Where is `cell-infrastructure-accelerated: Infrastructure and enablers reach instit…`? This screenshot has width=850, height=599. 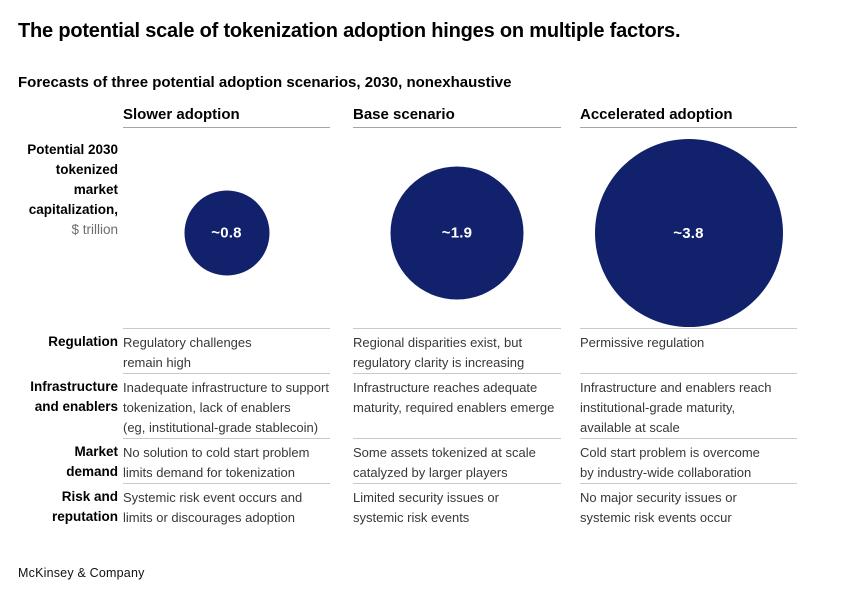 cell-infrastructure-accelerated: Infrastructure and enablers reach instit… is located at coordinates (688, 405).